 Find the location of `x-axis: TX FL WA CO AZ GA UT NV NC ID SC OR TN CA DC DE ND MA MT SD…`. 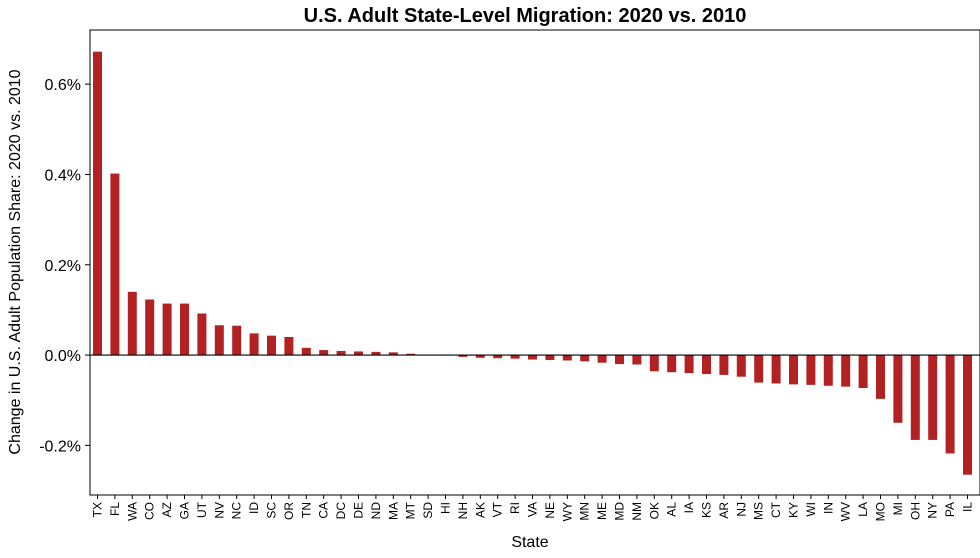

x-axis: TX FL WA CO AZ GA UT NV NC ID SC OR TN CA DC DE ND MA MT SD… is located at coordinates (533, 508).